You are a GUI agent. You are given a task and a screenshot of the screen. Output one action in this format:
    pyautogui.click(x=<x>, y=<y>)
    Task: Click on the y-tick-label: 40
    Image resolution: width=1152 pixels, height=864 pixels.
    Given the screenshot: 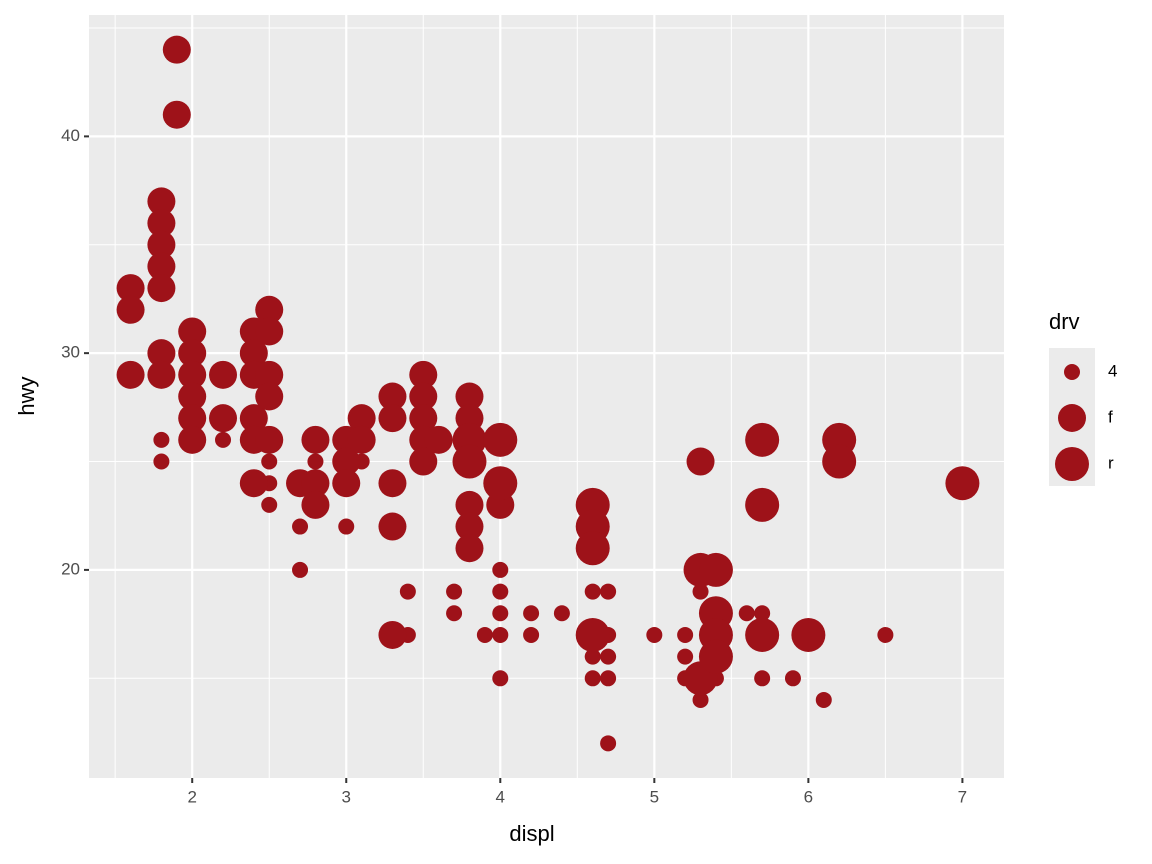 What is the action you would take?
    pyautogui.click(x=70, y=135)
    